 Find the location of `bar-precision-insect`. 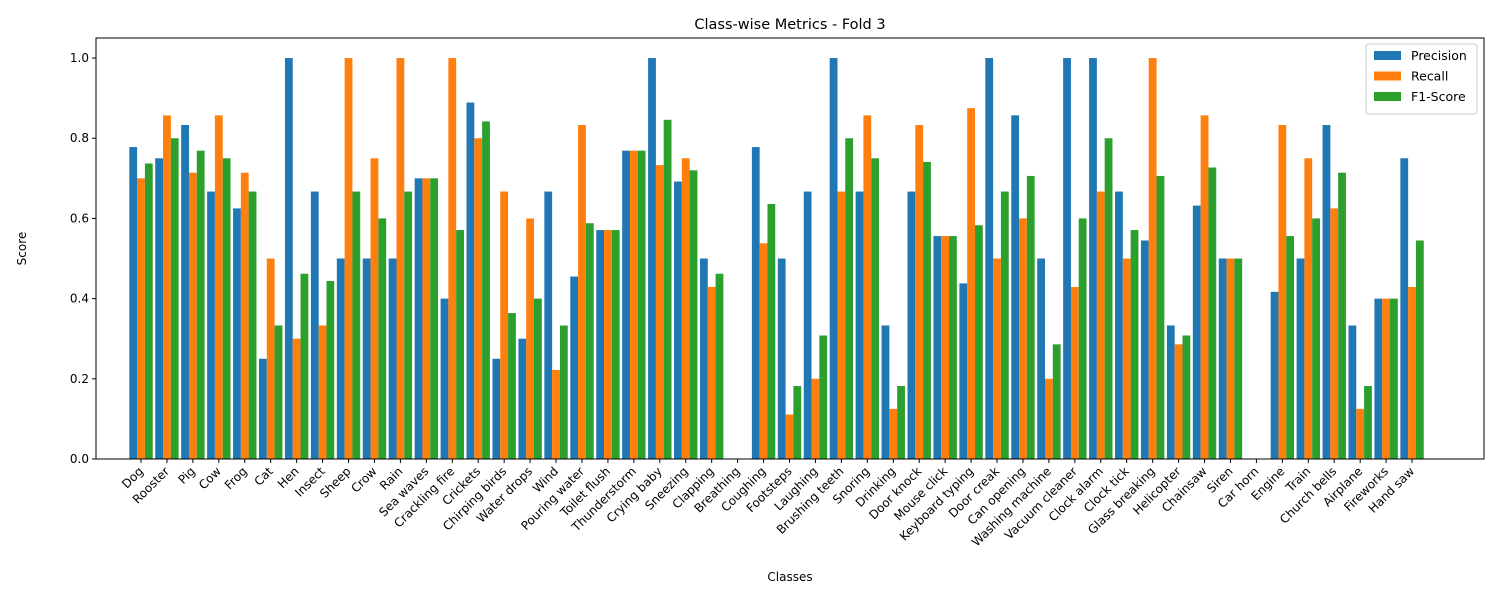

bar-precision-insect is located at coordinates (314, 325).